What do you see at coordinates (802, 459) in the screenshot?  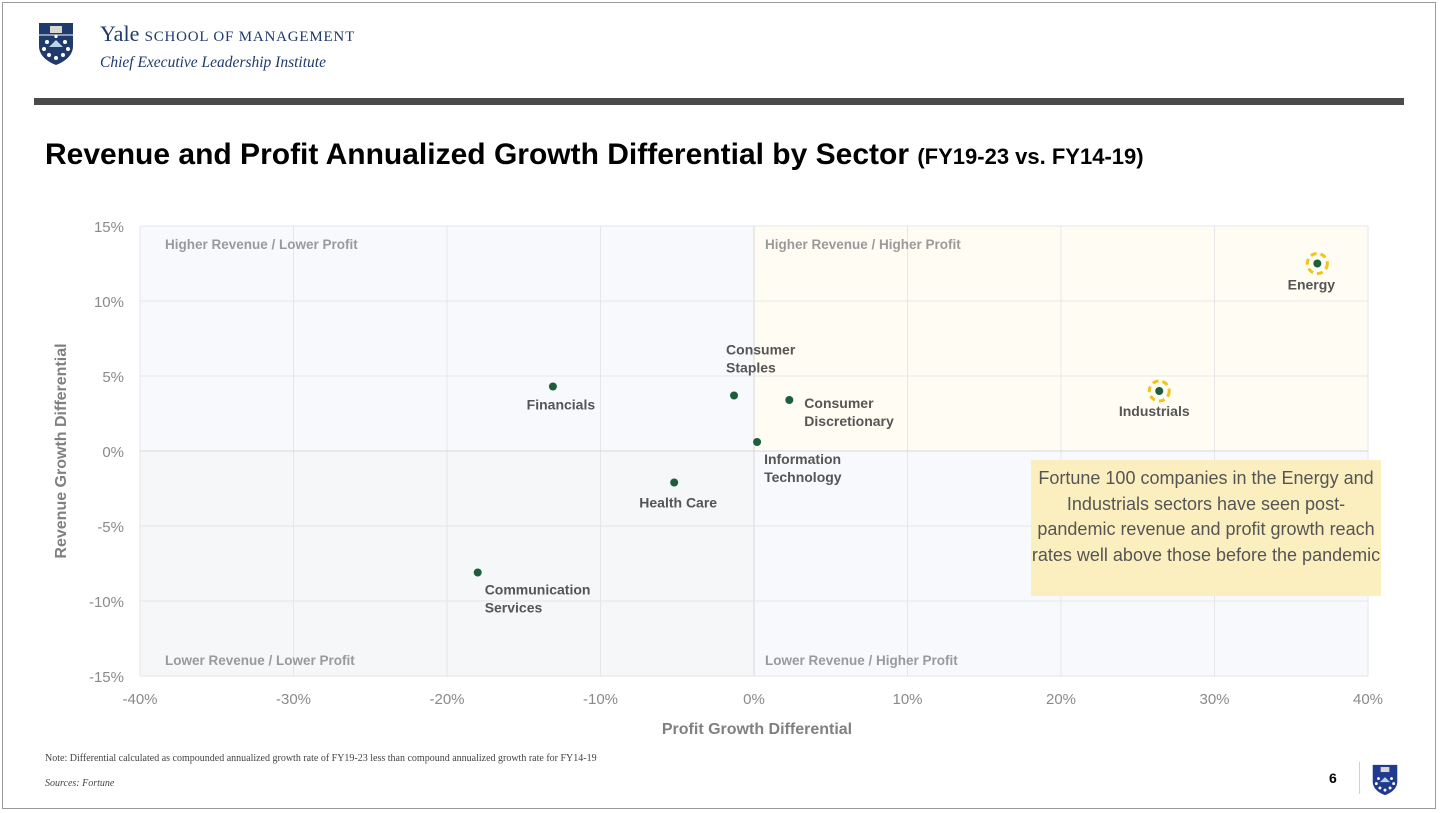 I see `data-point-label-line: Information` at bounding box center [802, 459].